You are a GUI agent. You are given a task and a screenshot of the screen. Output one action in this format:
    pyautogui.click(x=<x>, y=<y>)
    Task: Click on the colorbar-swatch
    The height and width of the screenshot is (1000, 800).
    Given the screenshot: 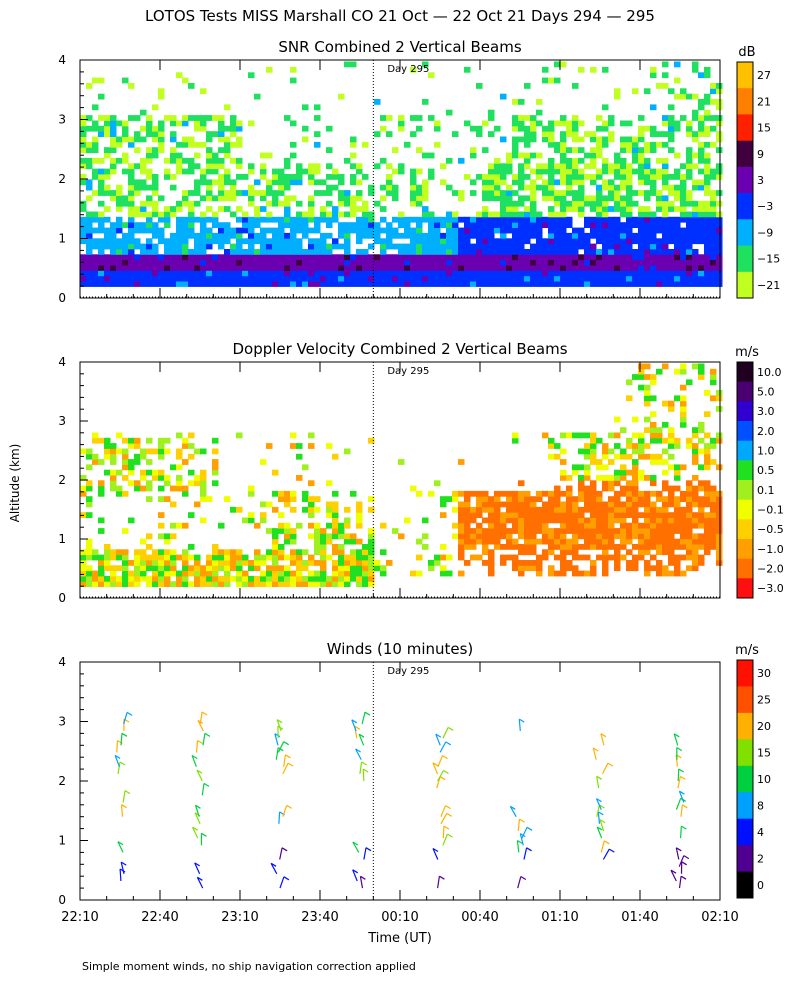 What is the action you would take?
    pyautogui.click(x=745, y=154)
    